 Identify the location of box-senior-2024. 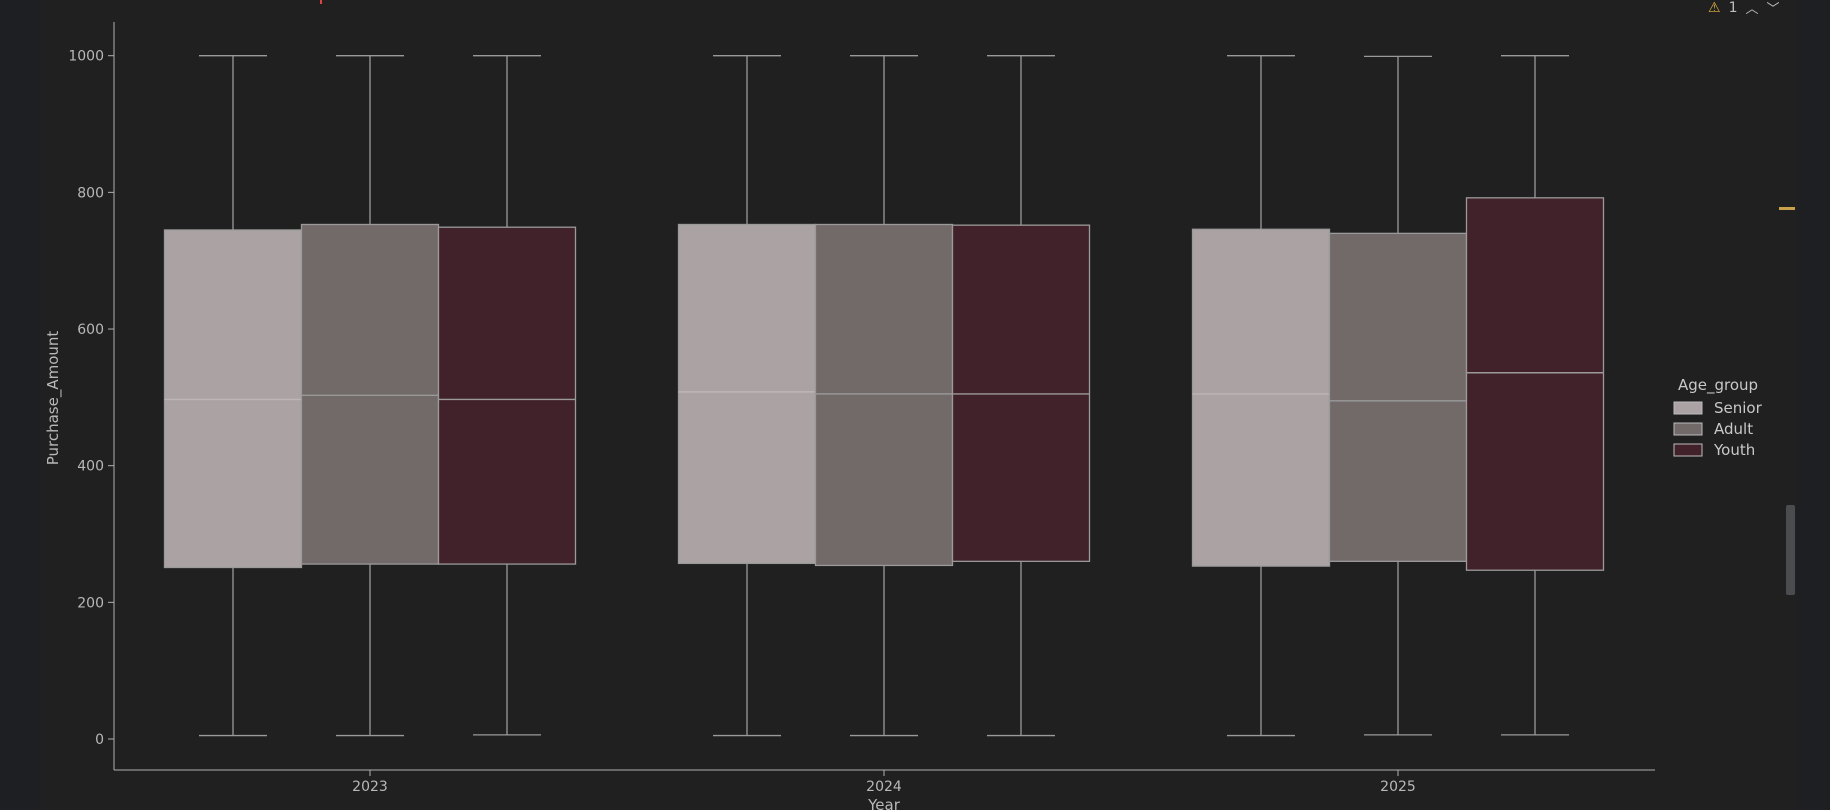
(747, 396).